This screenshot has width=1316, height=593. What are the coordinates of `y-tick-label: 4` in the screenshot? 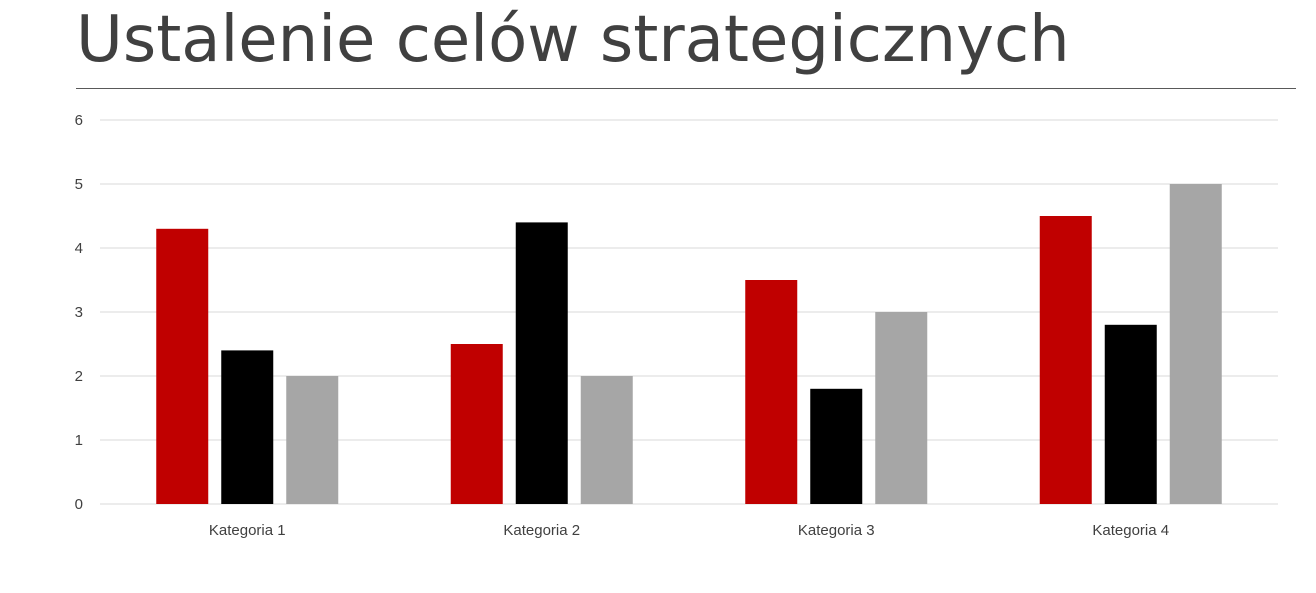 It's located at (79, 248).